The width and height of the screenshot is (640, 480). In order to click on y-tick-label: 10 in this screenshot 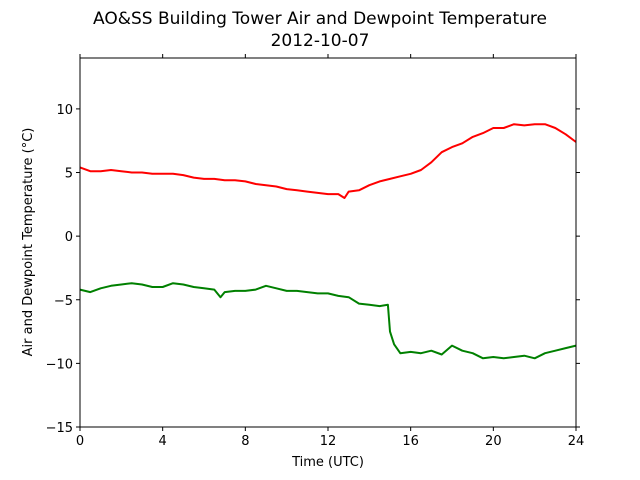, I will do `click(64, 110)`.